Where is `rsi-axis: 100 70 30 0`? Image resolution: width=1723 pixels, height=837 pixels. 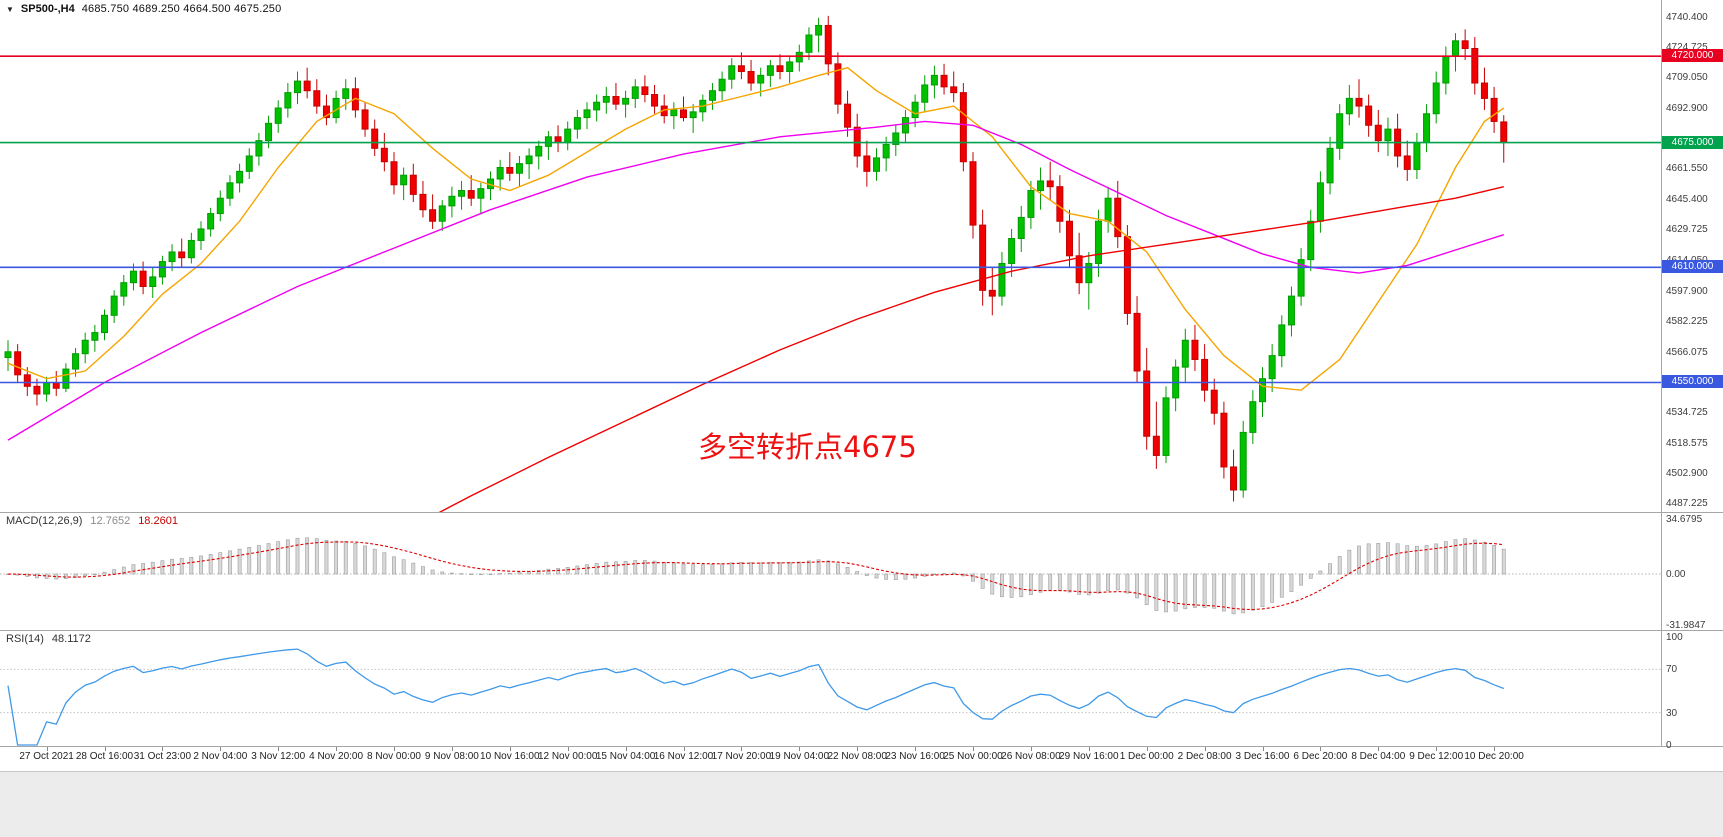 rsi-axis: 100 70 30 0 is located at coordinates (1692, 690).